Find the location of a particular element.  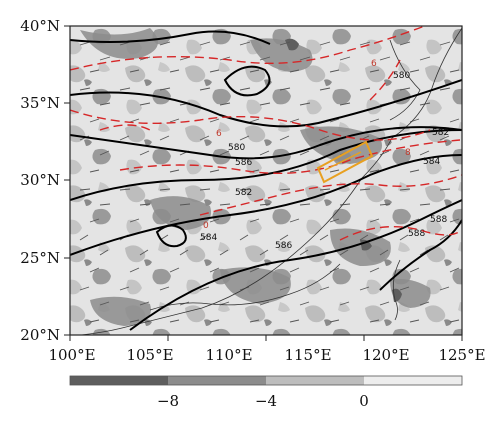

colorbar: −8 −4 0 is located at coordinates (266, 392).